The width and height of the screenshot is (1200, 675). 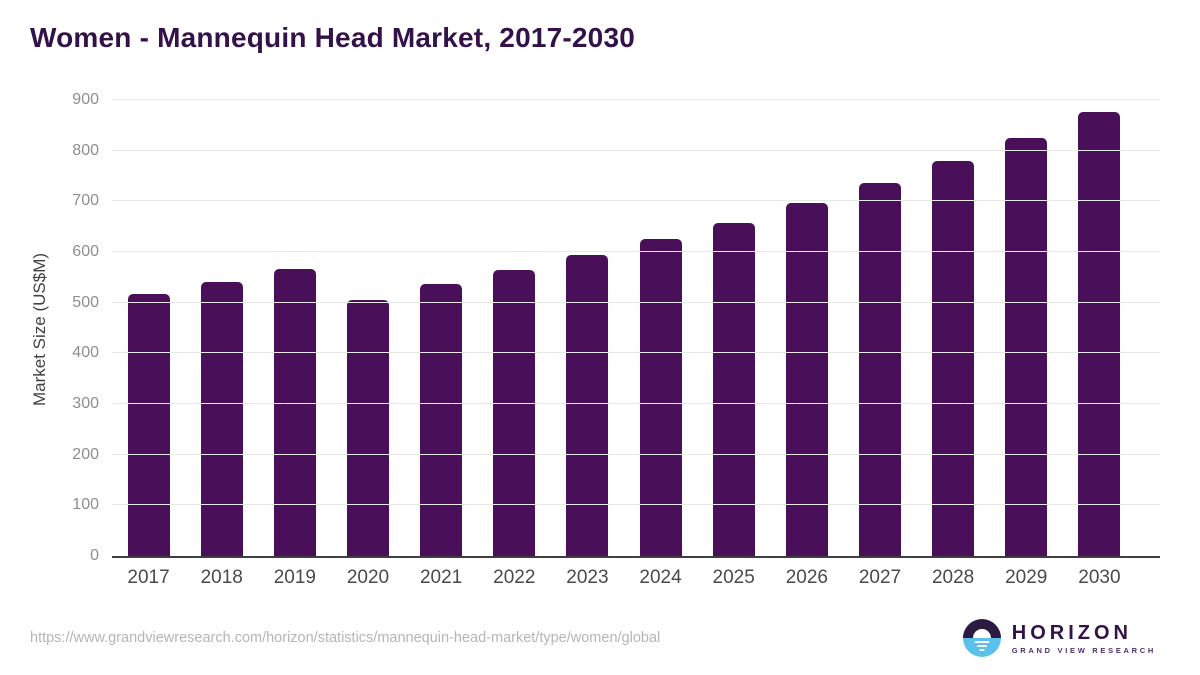 I want to click on bar-2022, so click(x=514, y=413).